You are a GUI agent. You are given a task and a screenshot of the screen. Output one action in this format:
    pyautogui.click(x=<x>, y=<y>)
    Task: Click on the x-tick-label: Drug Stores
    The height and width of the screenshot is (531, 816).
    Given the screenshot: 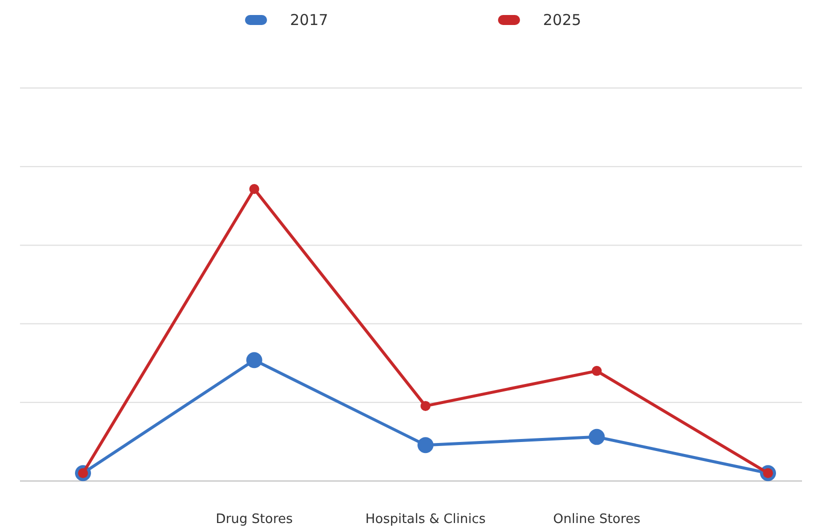 What is the action you would take?
    pyautogui.click(x=255, y=519)
    